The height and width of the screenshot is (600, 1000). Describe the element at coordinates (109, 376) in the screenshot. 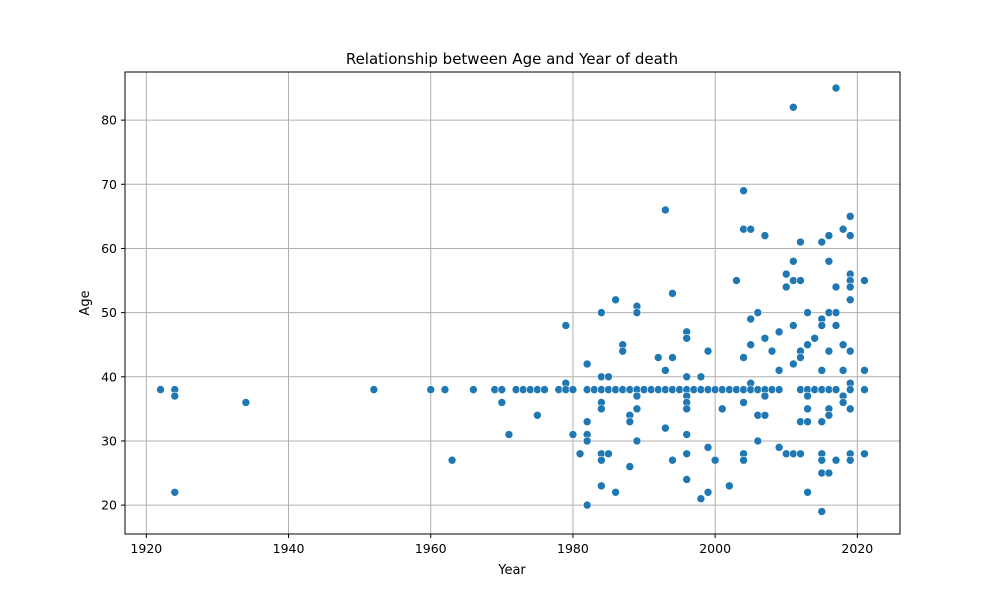

I see `y-tick-label: 40` at that location.